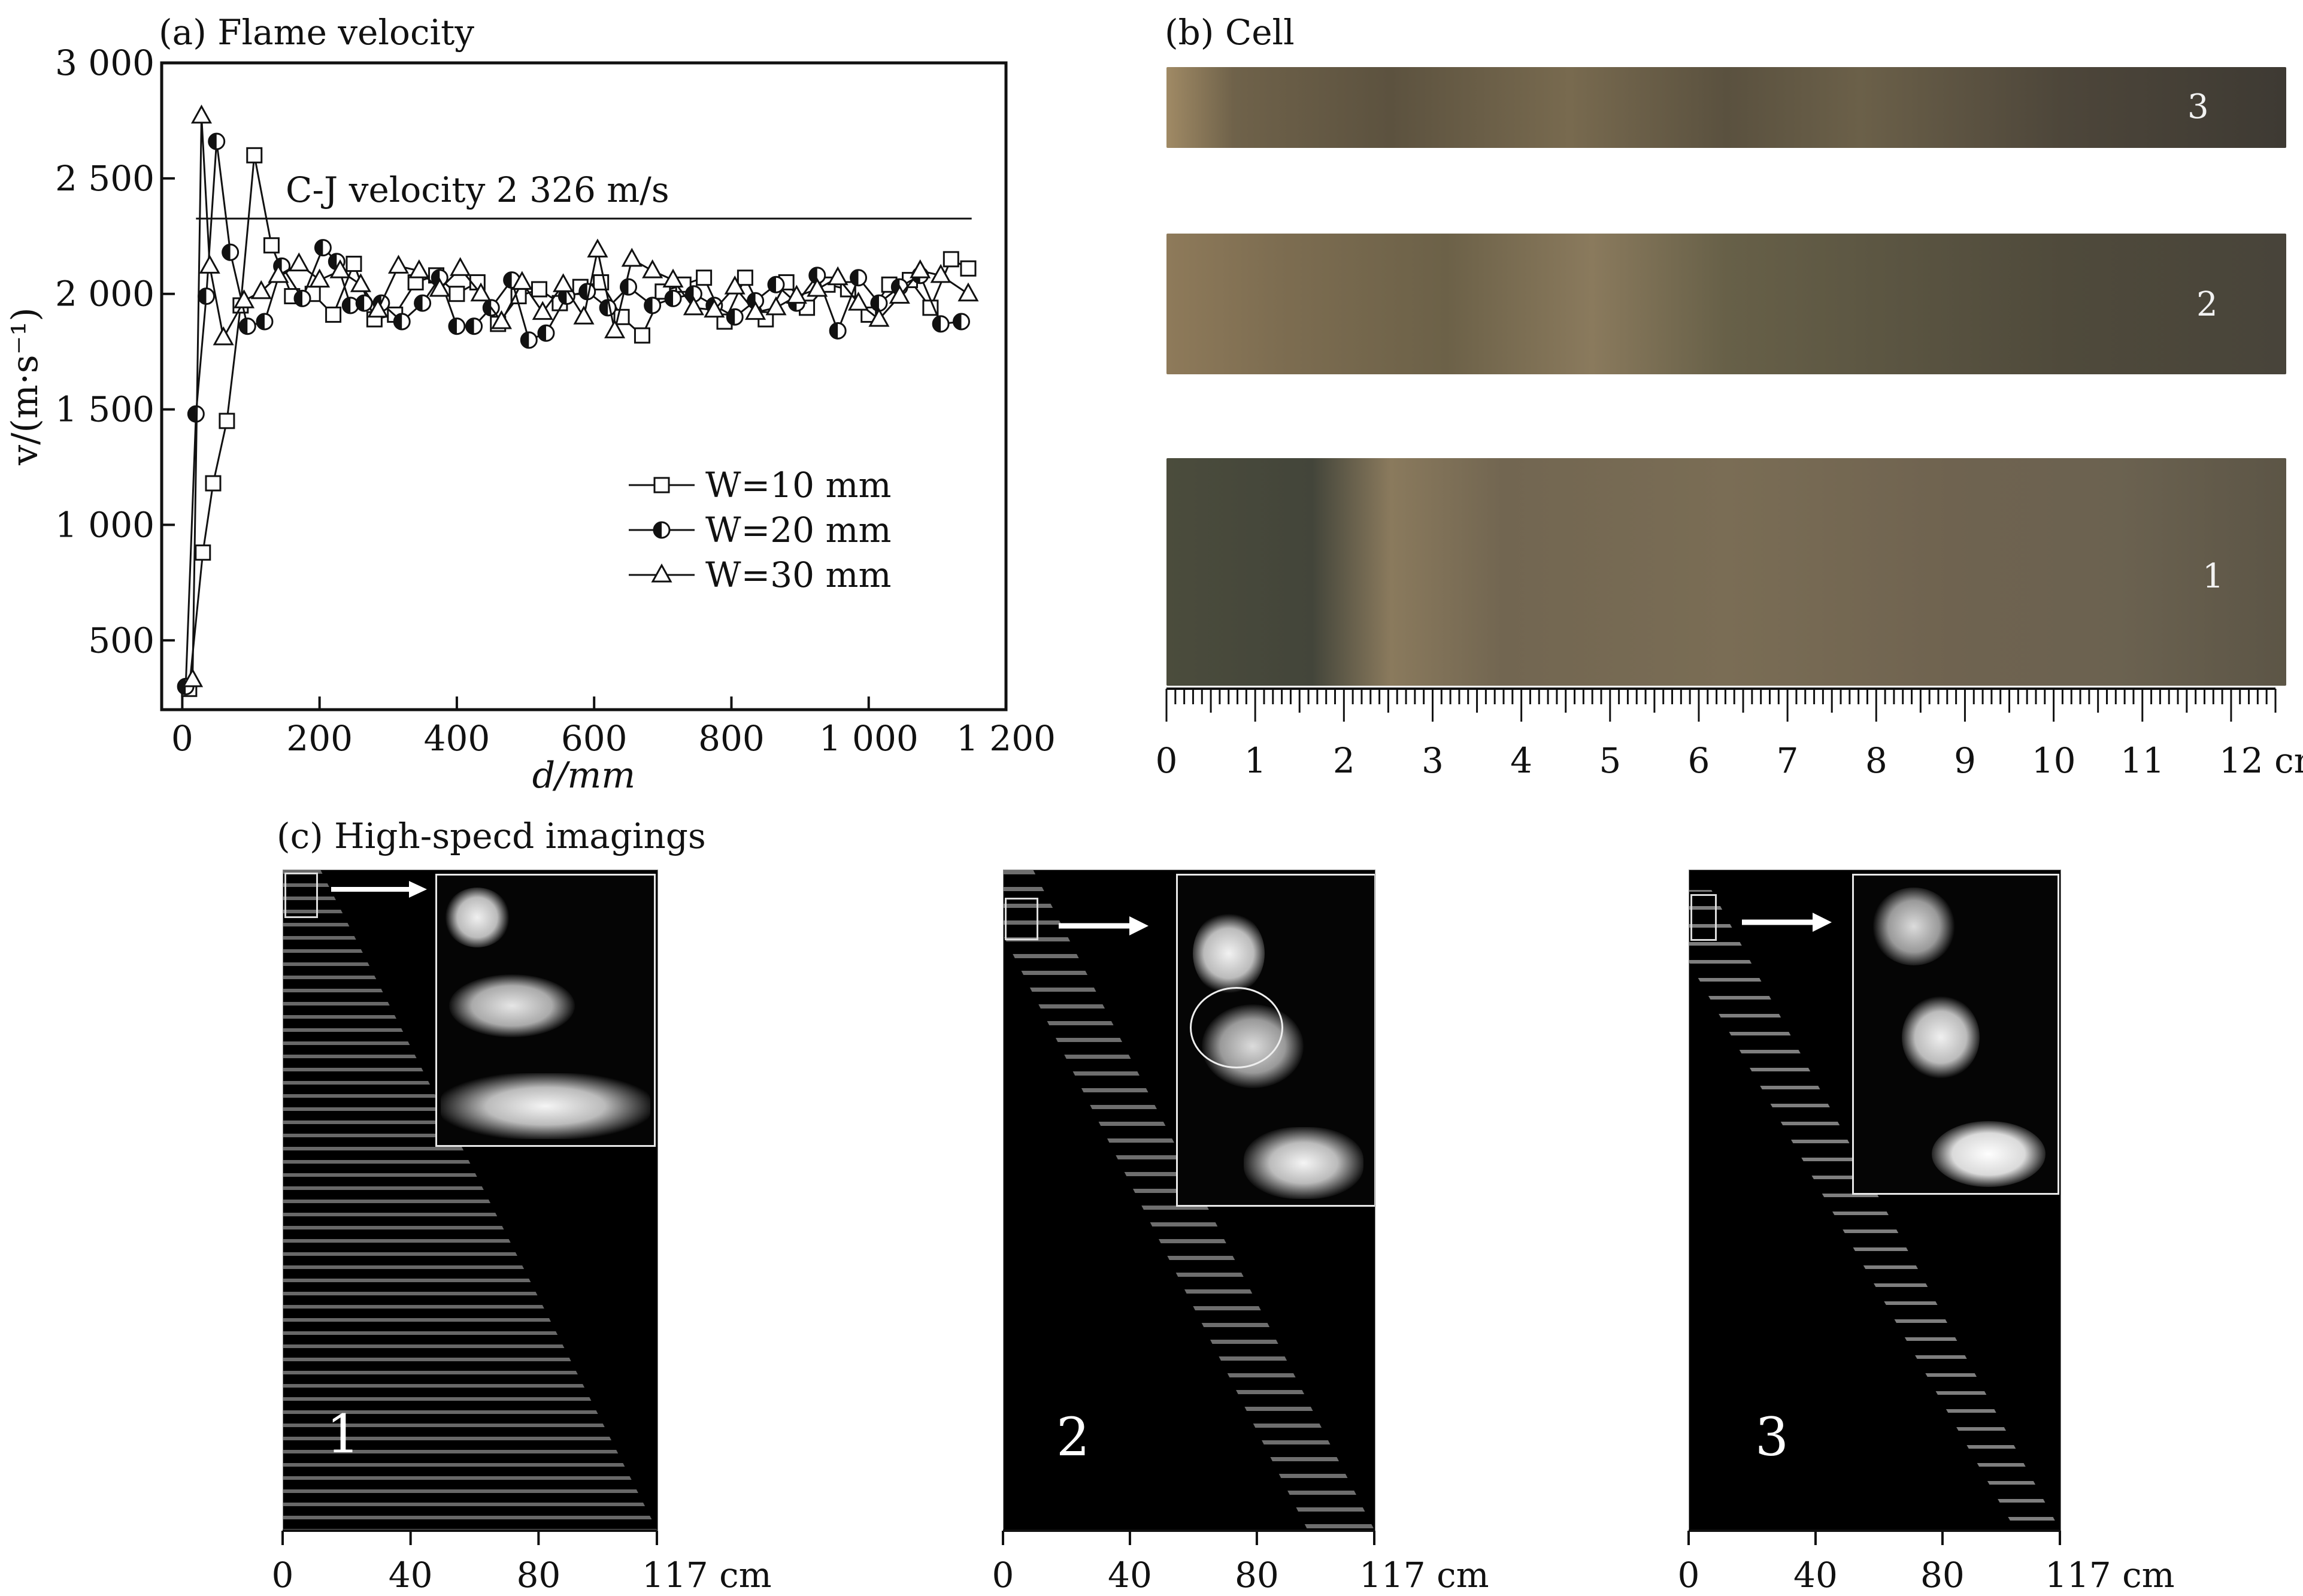  I want to click on imaging-axis-2: 0 40 80 117 cm, so click(1241, 1562).